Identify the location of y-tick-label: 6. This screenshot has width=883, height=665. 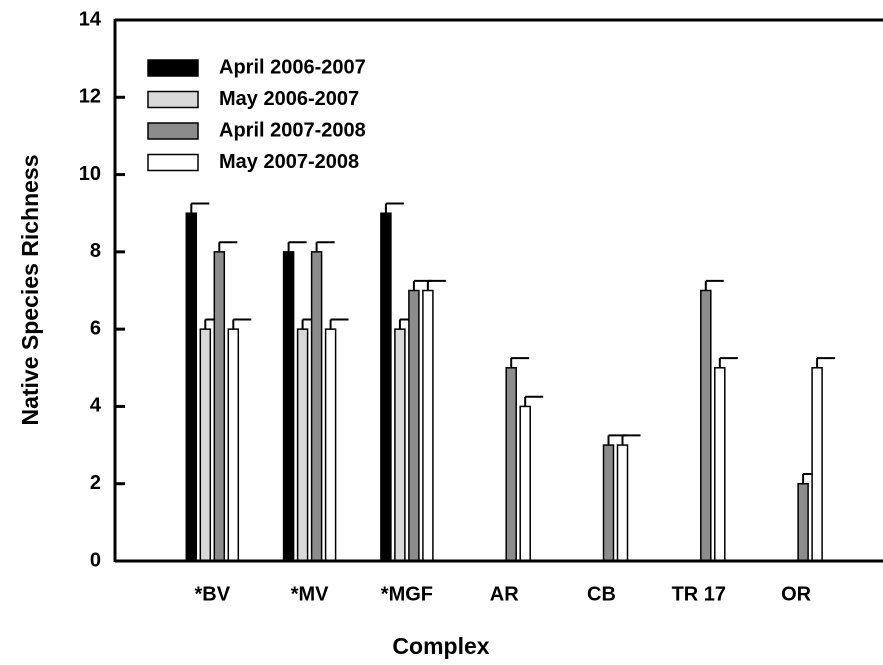
(95, 328).